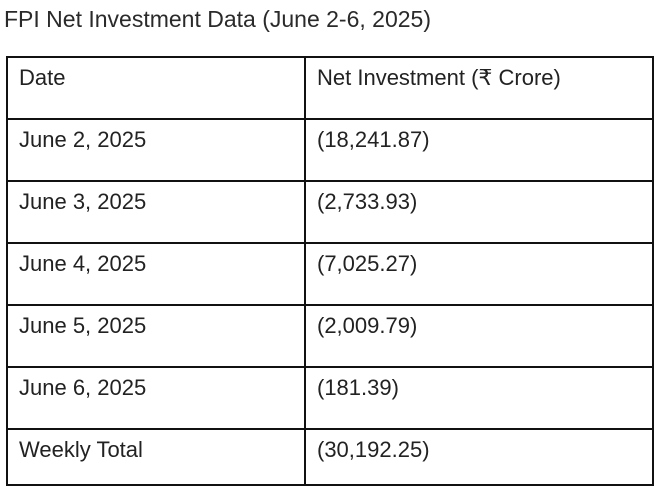 The width and height of the screenshot is (660, 486). I want to click on page-title: FPI Net Investment Data (June 2-6, 2025), so click(217, 19).